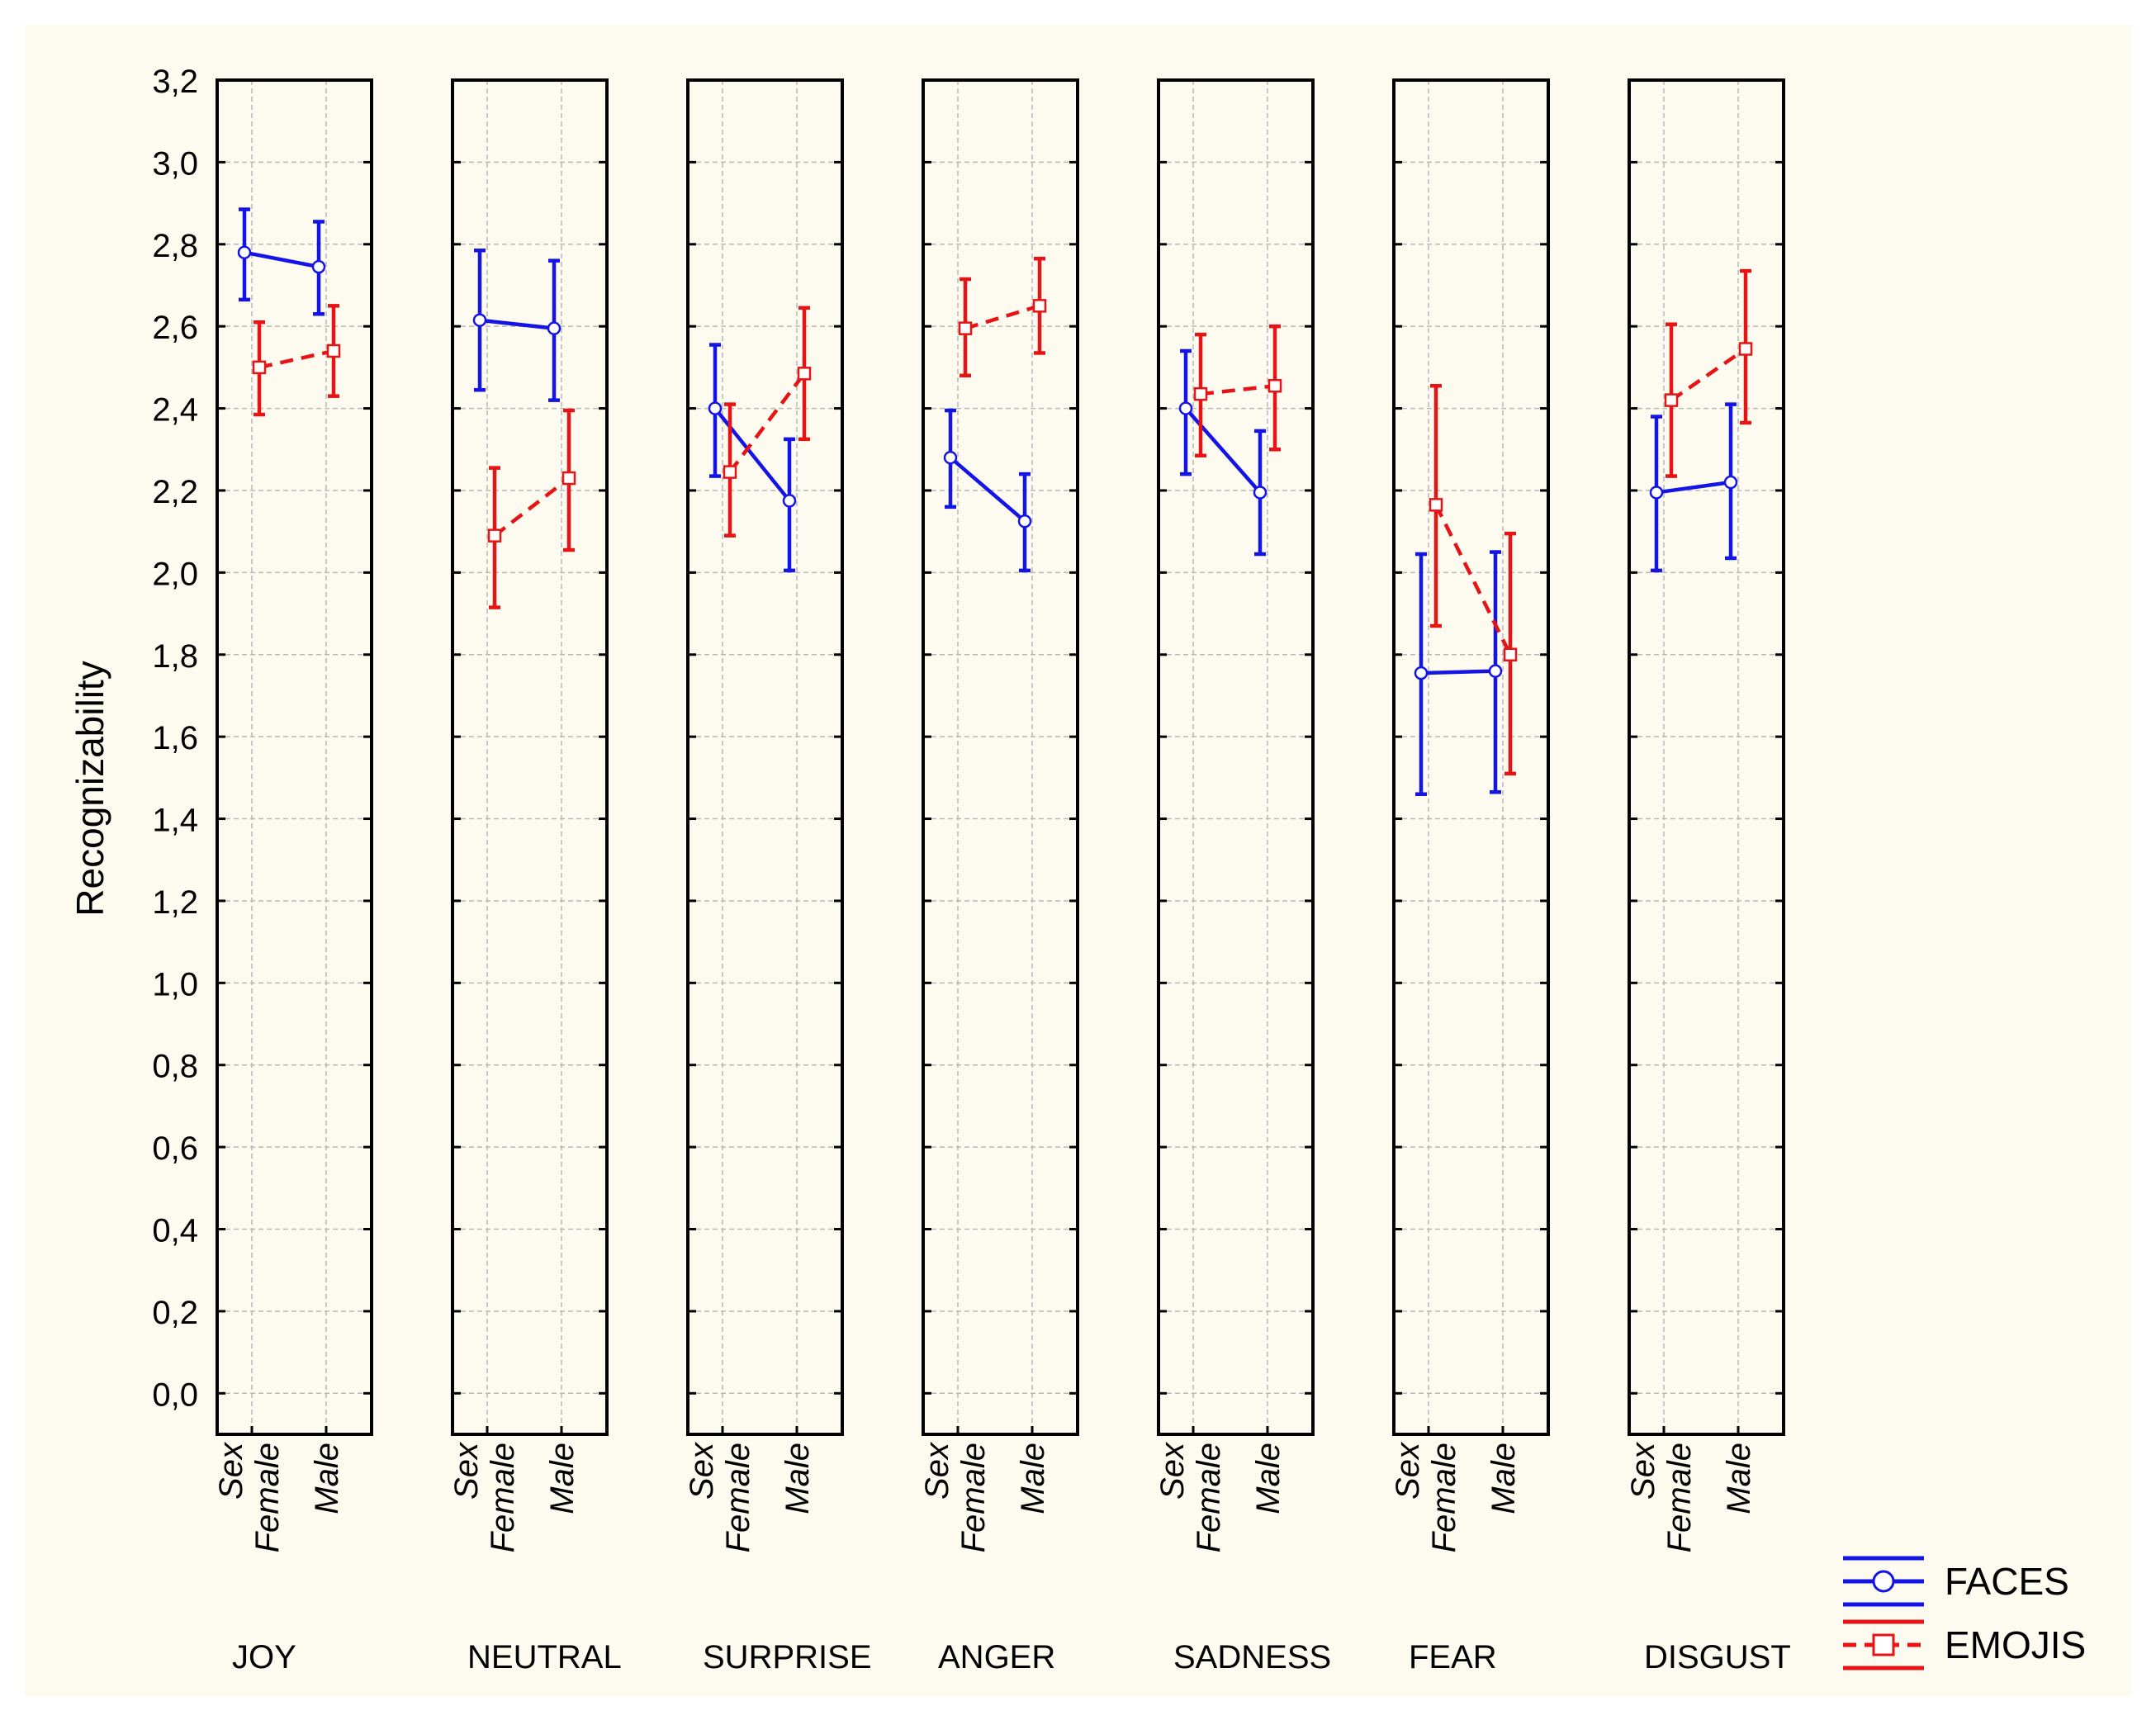 Image resolution: width=2156 pixels, height=1725 pixels. Describe the element at coordinates (2007, 1581) in the screenshot. I see `legend-label: FACES` at that location.